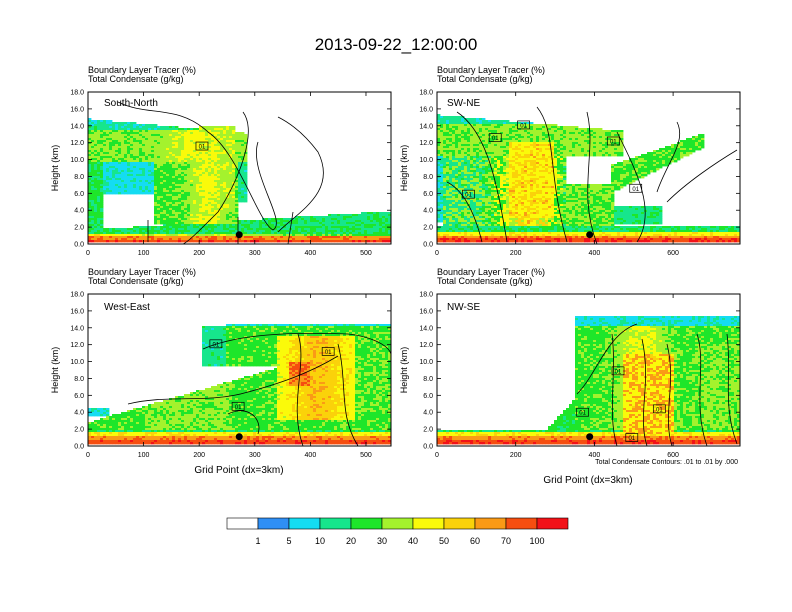 This screenshot has height=612, width=792. What do you see at coordinates (79, 245) in the screenshot?
I see `y-tick-label: 0.0` at bounding box center [79, 245].